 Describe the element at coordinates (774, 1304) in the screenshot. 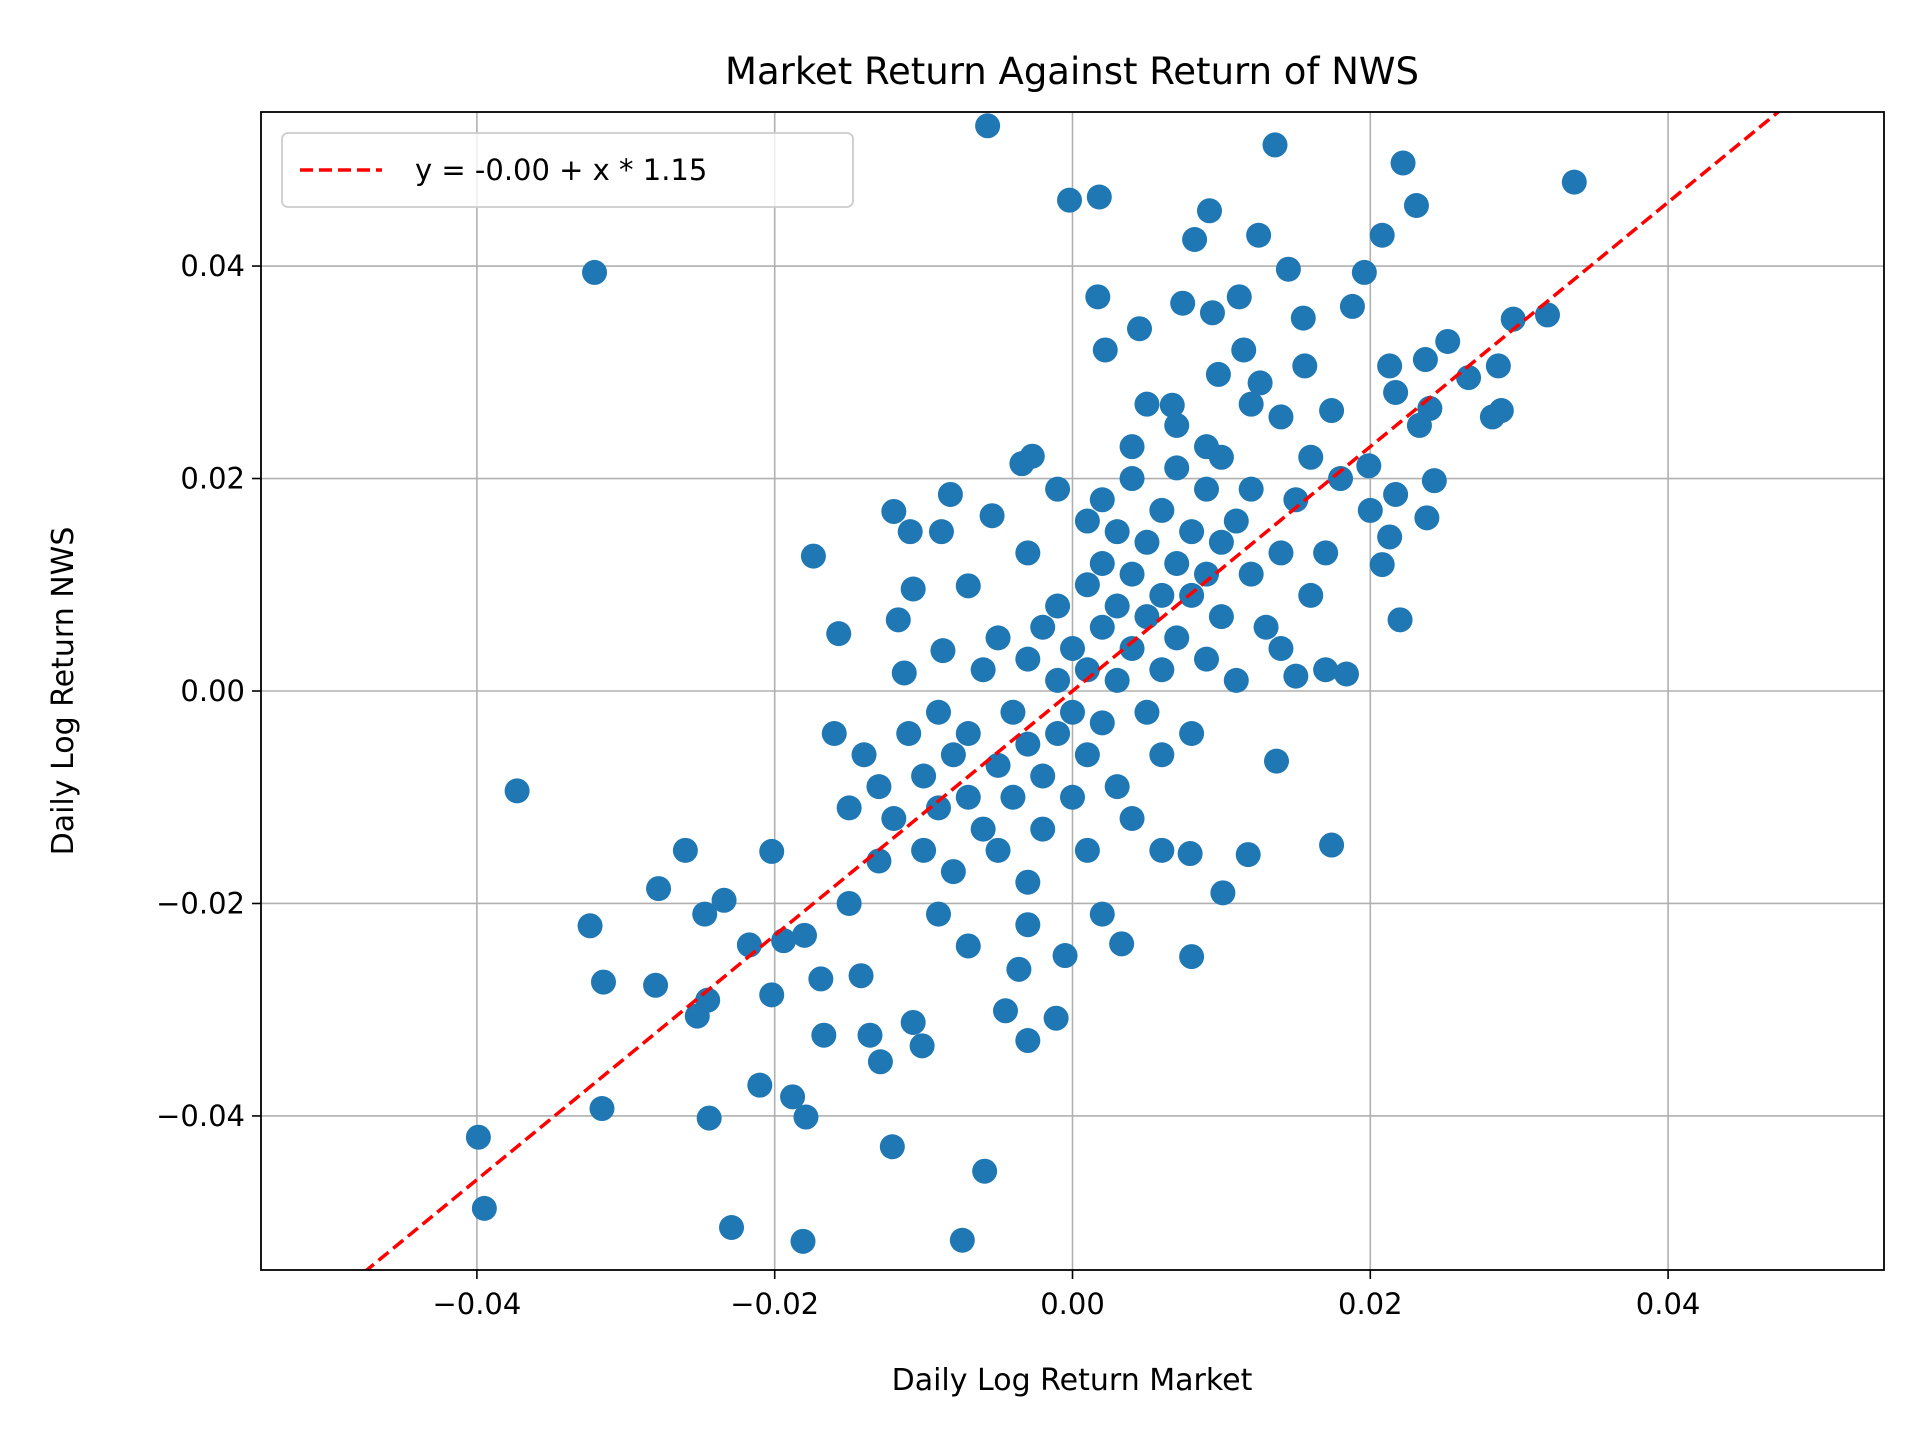

I see `x-tick-label: −0.02` at that location.